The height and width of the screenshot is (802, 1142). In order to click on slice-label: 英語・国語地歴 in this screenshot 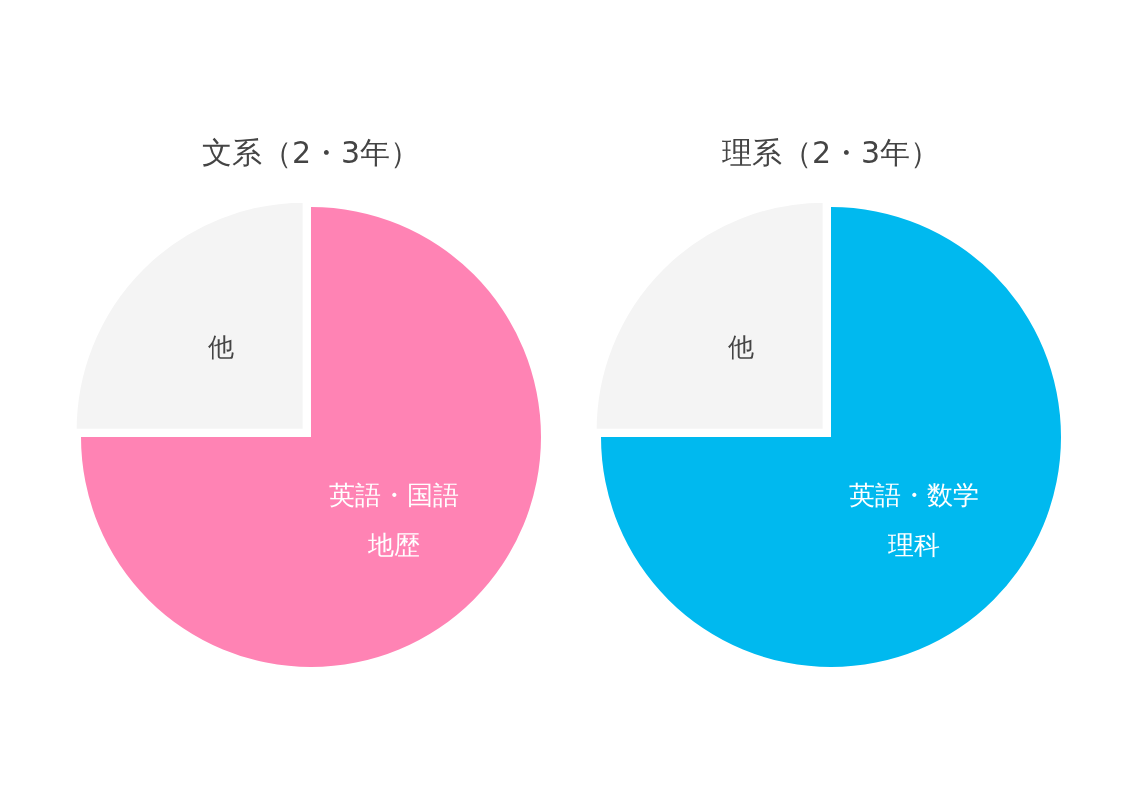, I will do `click(394, 520)`.